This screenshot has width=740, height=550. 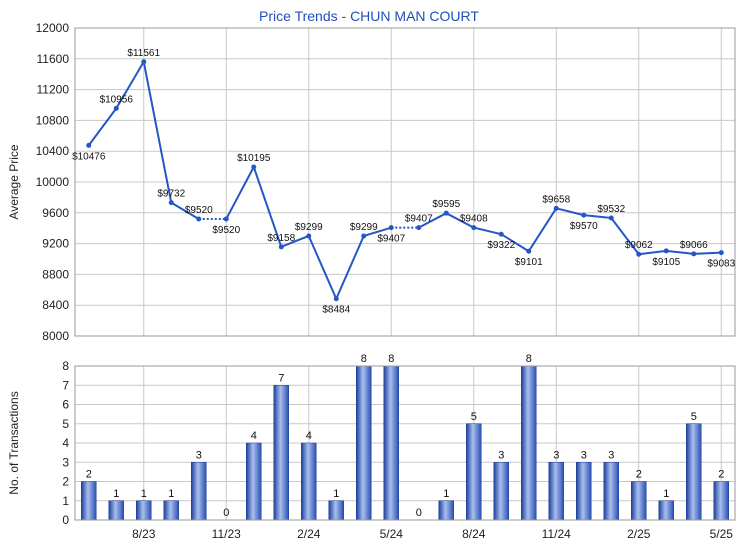 I want to click on price-data-label: $11561, so click(x=143, y=53).